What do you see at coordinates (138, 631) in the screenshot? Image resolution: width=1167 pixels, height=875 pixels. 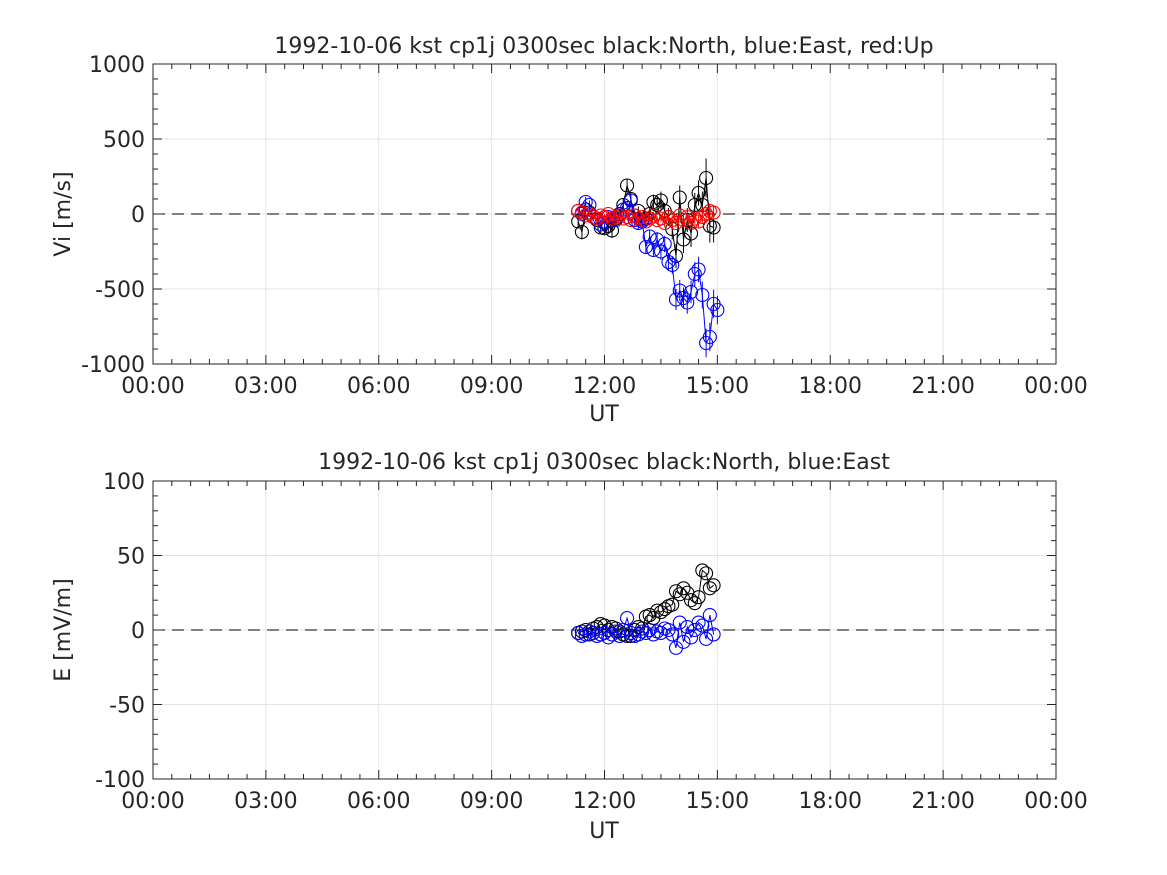 I see `efield-y-tick-label: 0` at bounding box center [138, 631].